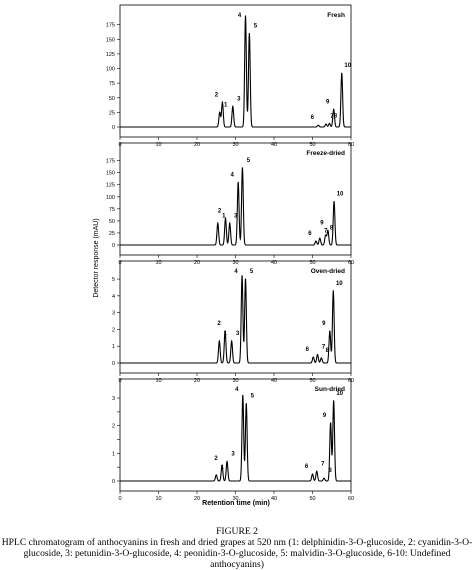 The image size is (474, 570). I want to click on panel-title: Fresh, so click(336, 15).